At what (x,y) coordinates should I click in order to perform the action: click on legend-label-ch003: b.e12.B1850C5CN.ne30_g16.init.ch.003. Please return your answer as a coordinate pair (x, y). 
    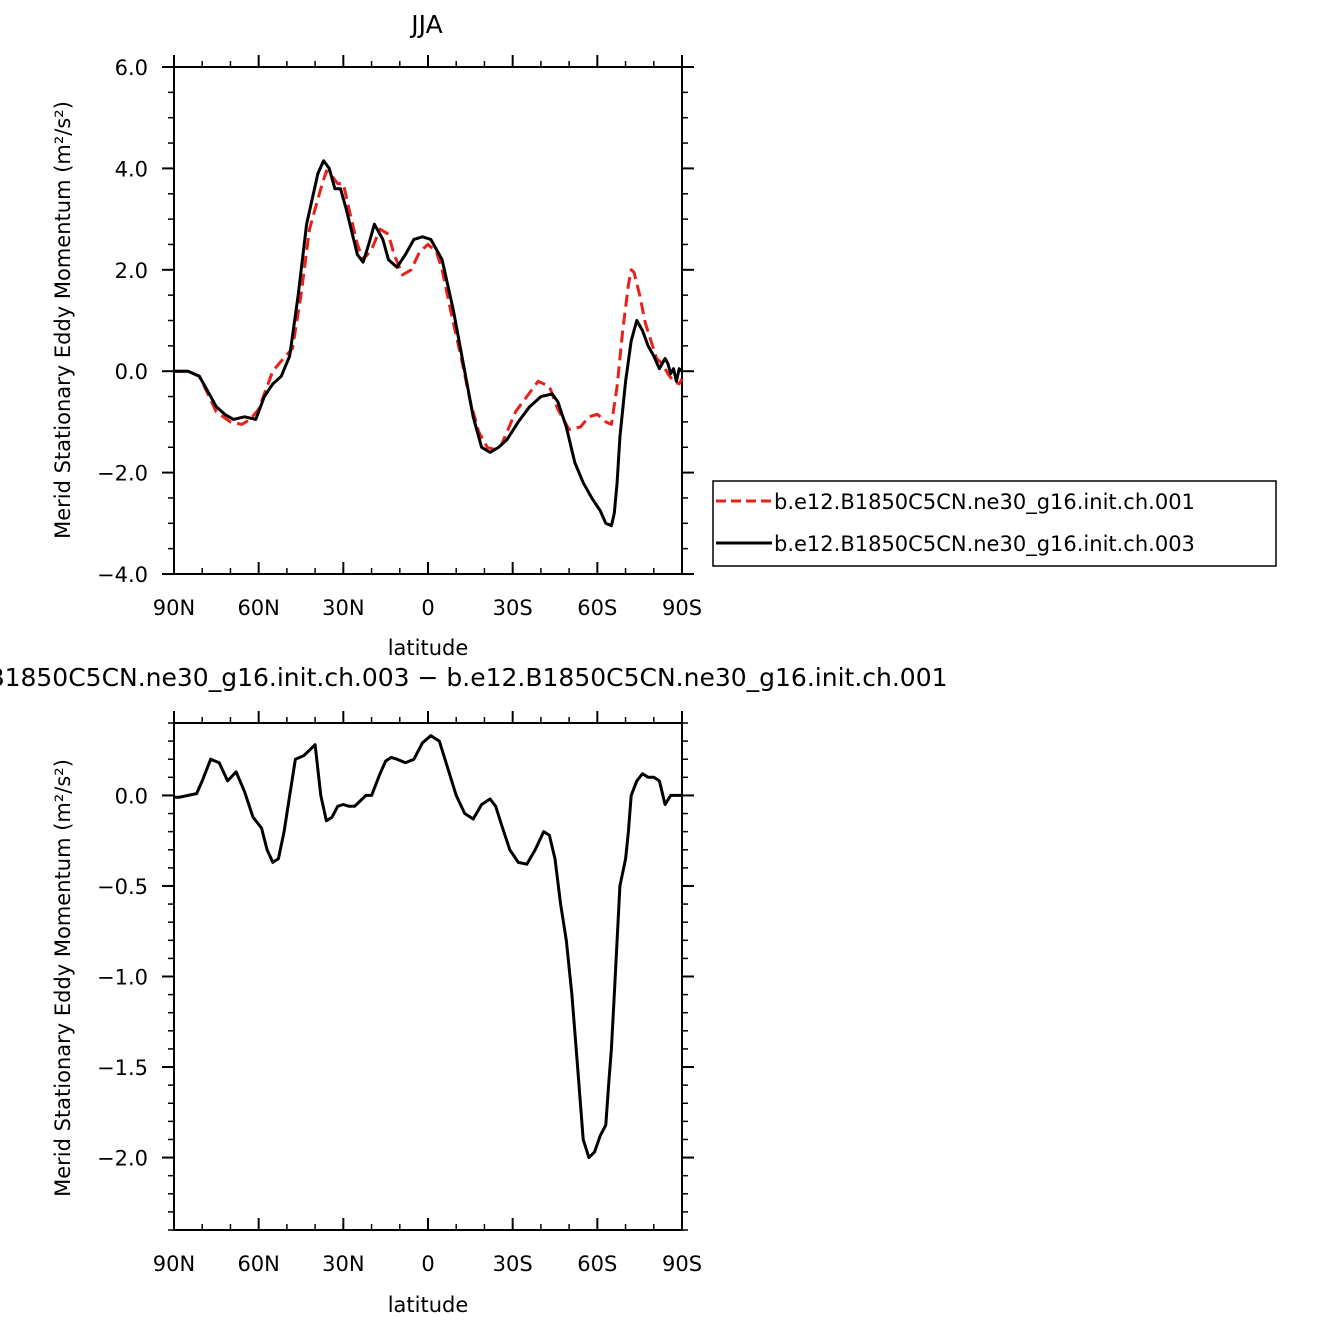
    Looking at the image, I should click on (984, 544).